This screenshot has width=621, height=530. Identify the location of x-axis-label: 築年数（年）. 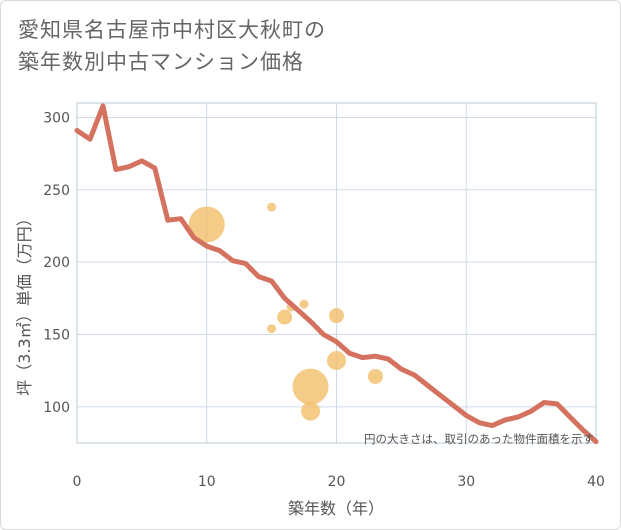
(336, 508).